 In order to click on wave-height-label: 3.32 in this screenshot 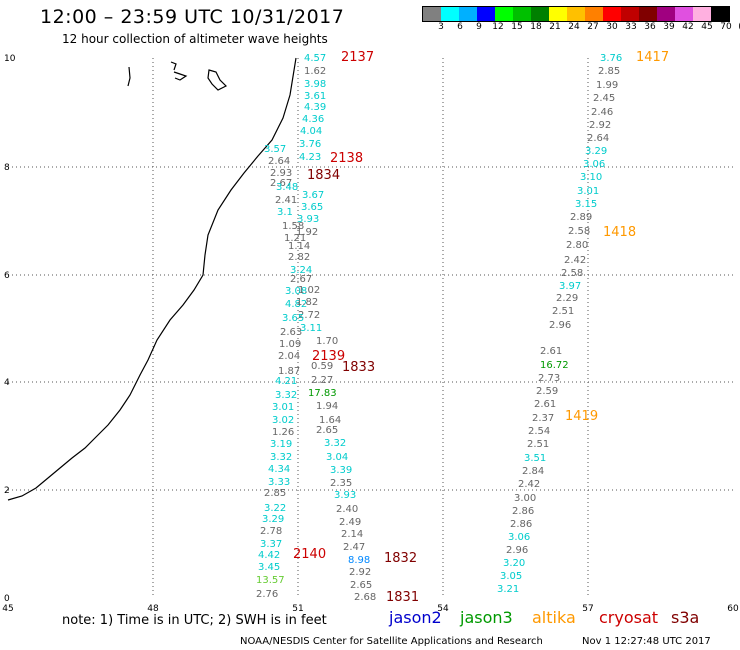, I will do `click(335, 443)`.